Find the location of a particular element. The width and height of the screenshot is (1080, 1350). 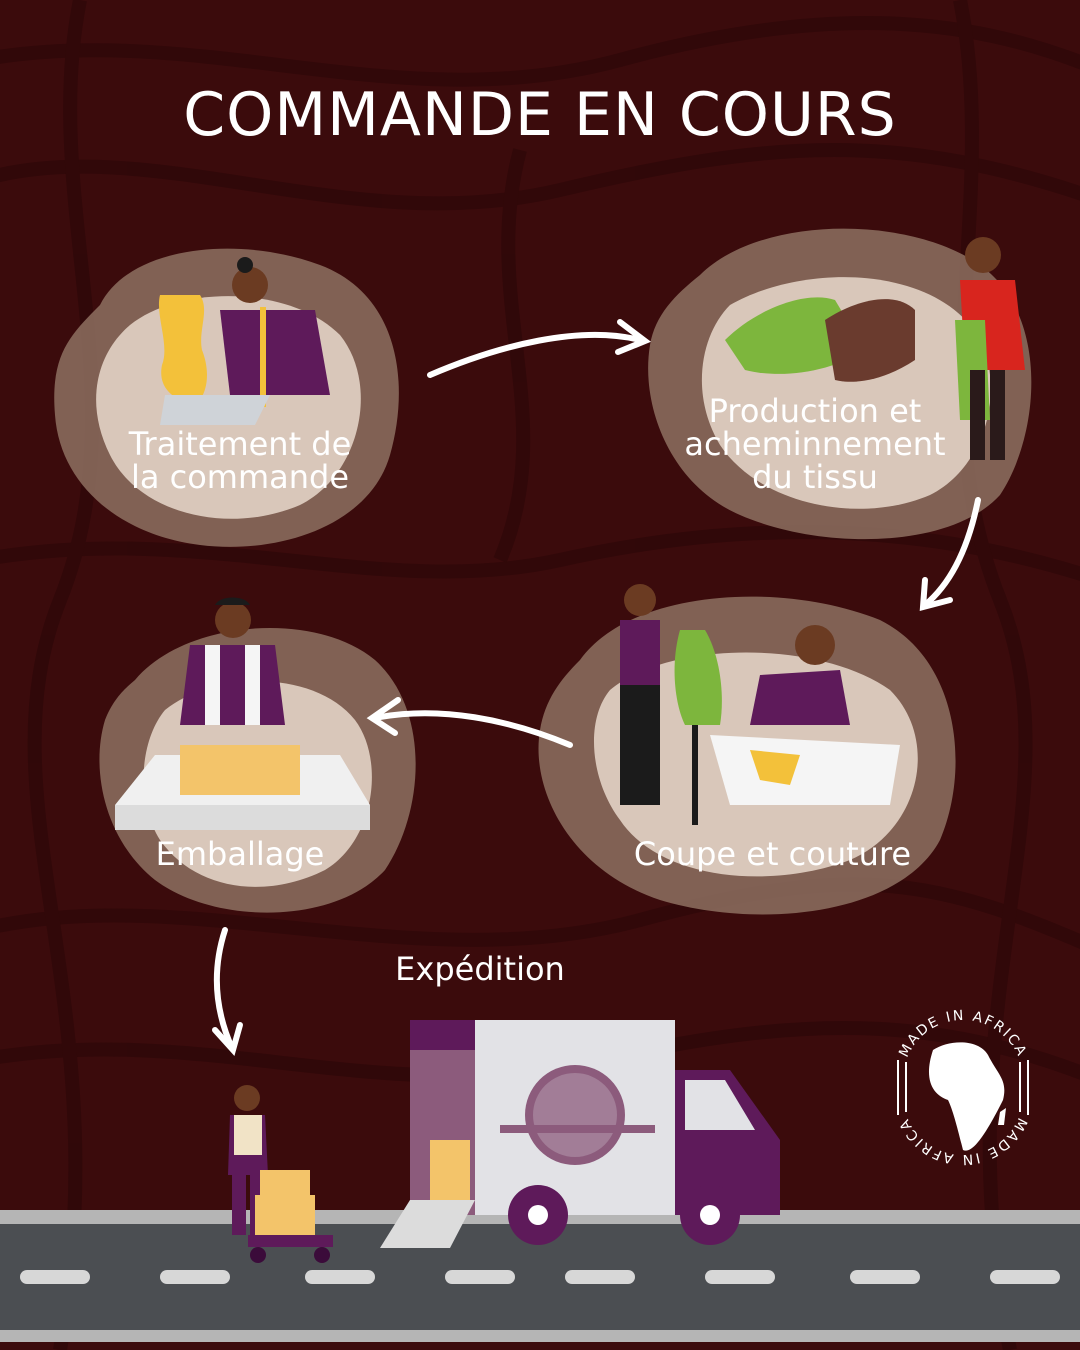

production-label: Production et acheminnement du tissu is located at coordinates (815, 444).